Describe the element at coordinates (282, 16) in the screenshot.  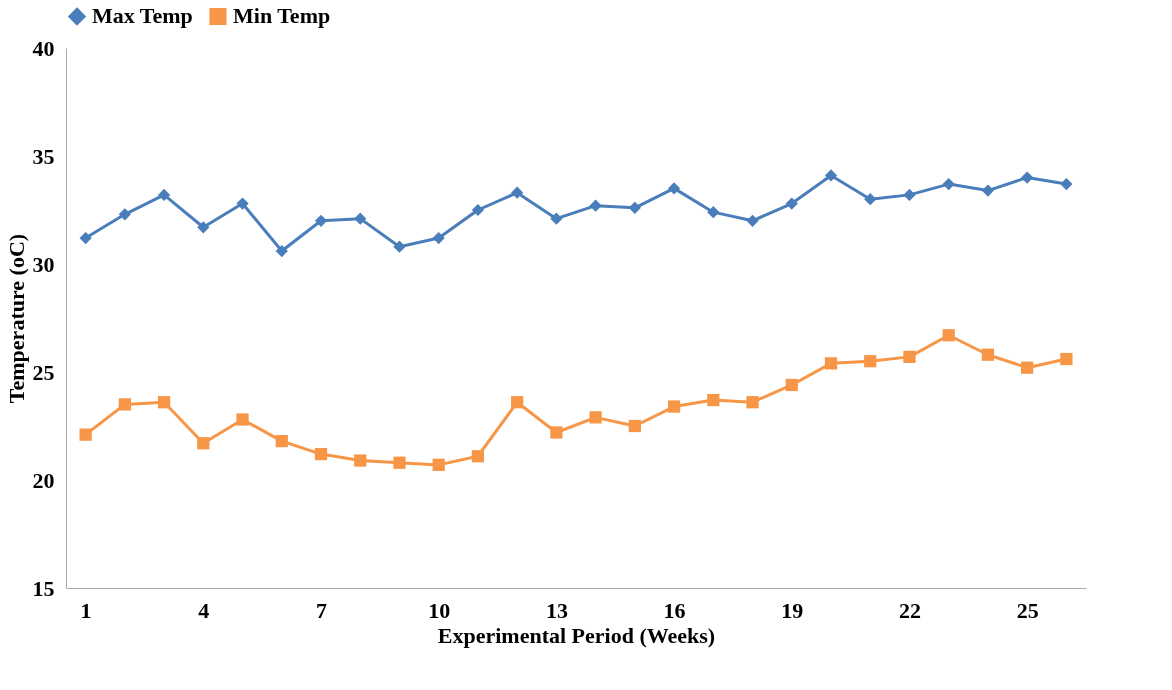
I see `legend-label: Min Temp` at that location.